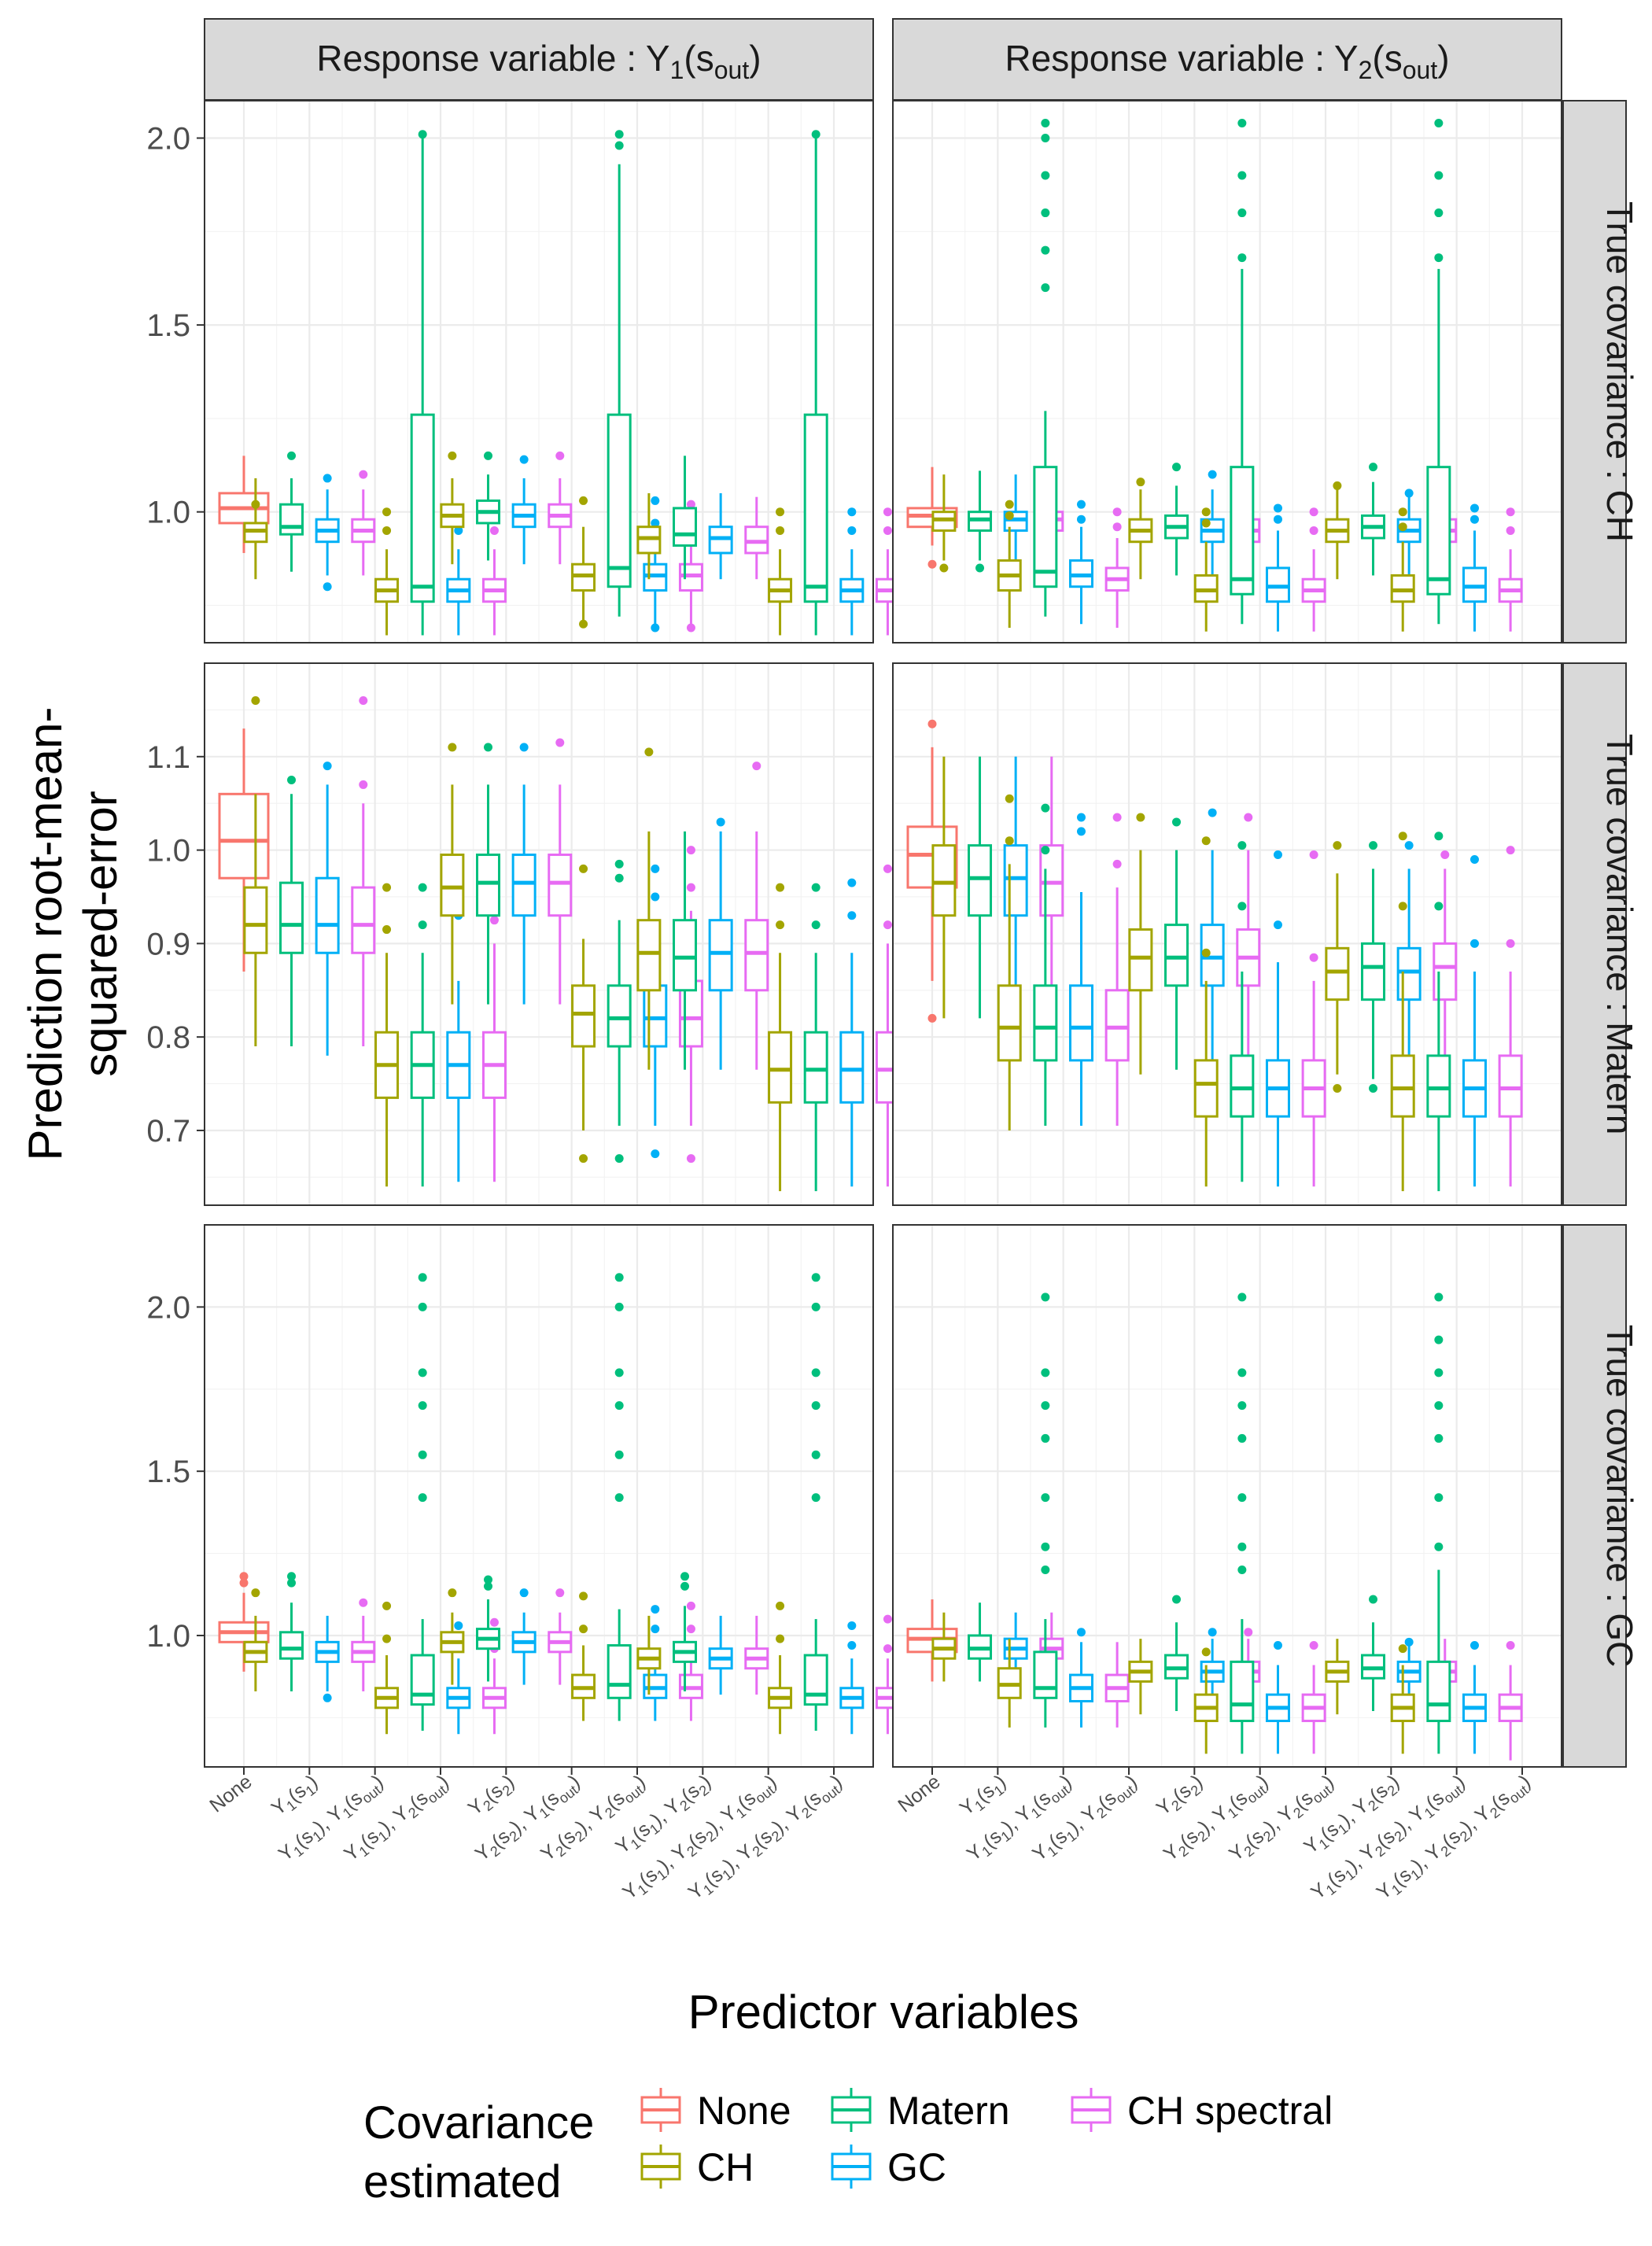  What do you see at coordinates (168, 944) in the screenshot?
I see `y-tick-label: 0.9` at bounding box center [168, 944].